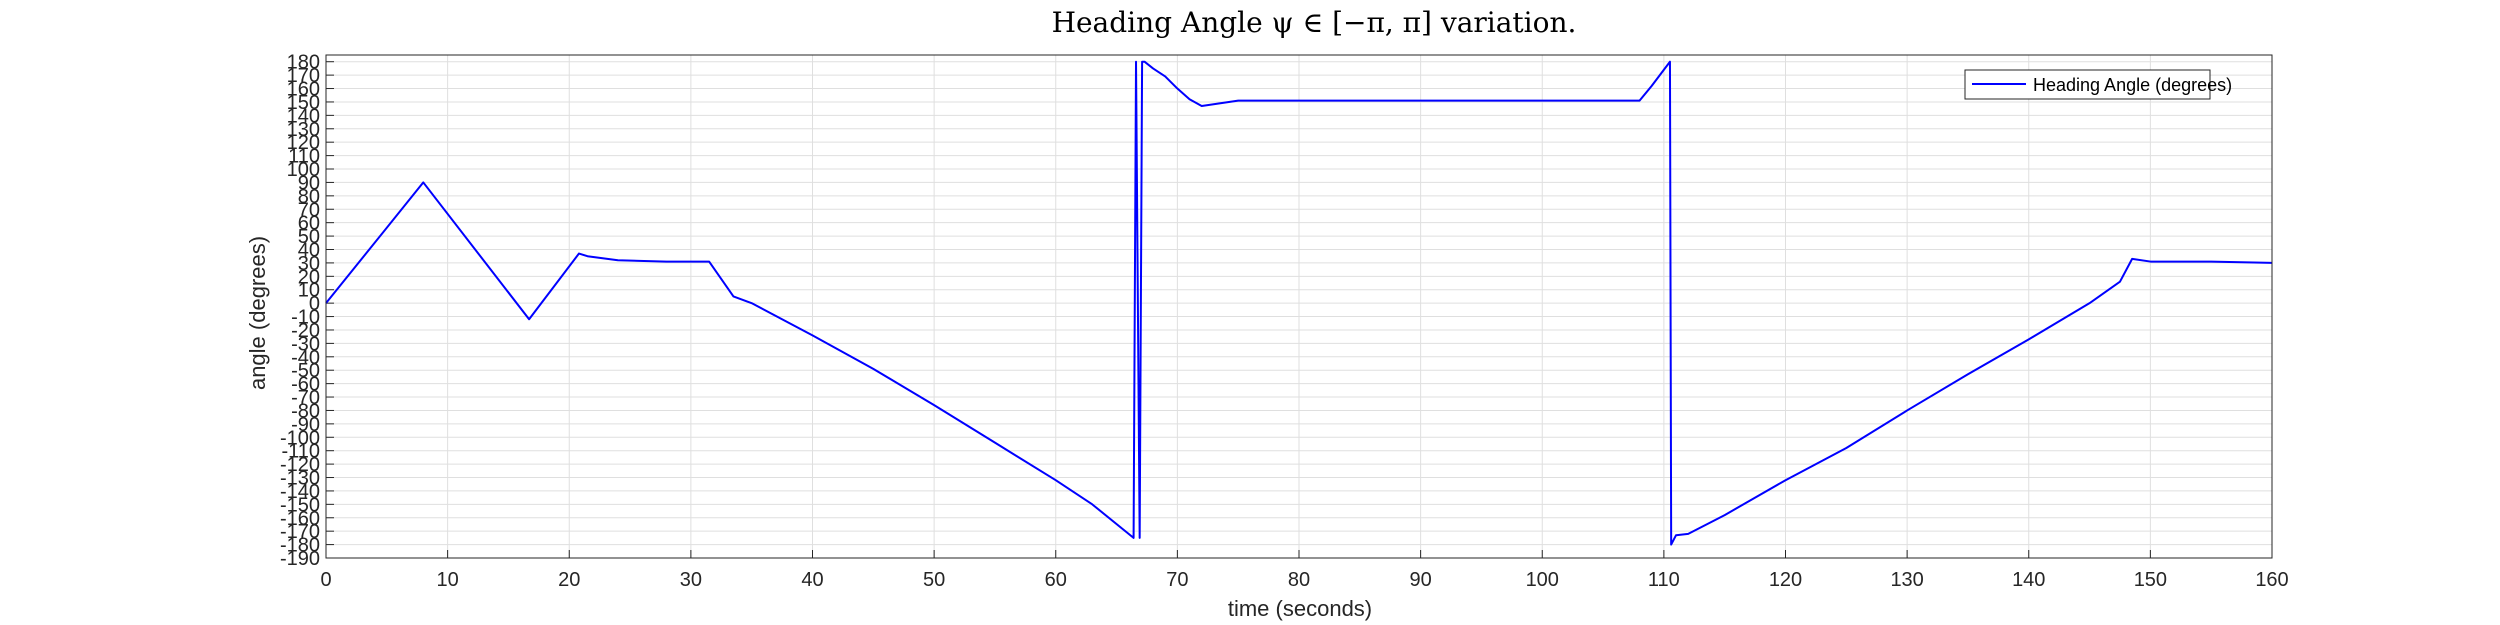 This screenshot has width=2500, height=625. What do you see at coordinates (303, 130) in the screenshot?
I see `y-tick-label: 130` at bounding box center [303, 130].